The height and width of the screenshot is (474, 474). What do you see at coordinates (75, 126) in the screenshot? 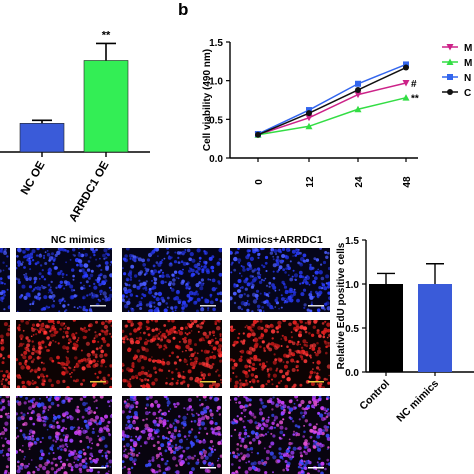
I see `oe-bar-chart: NC OE ** ARRDC1 OE` at bounding box center [75, 126].